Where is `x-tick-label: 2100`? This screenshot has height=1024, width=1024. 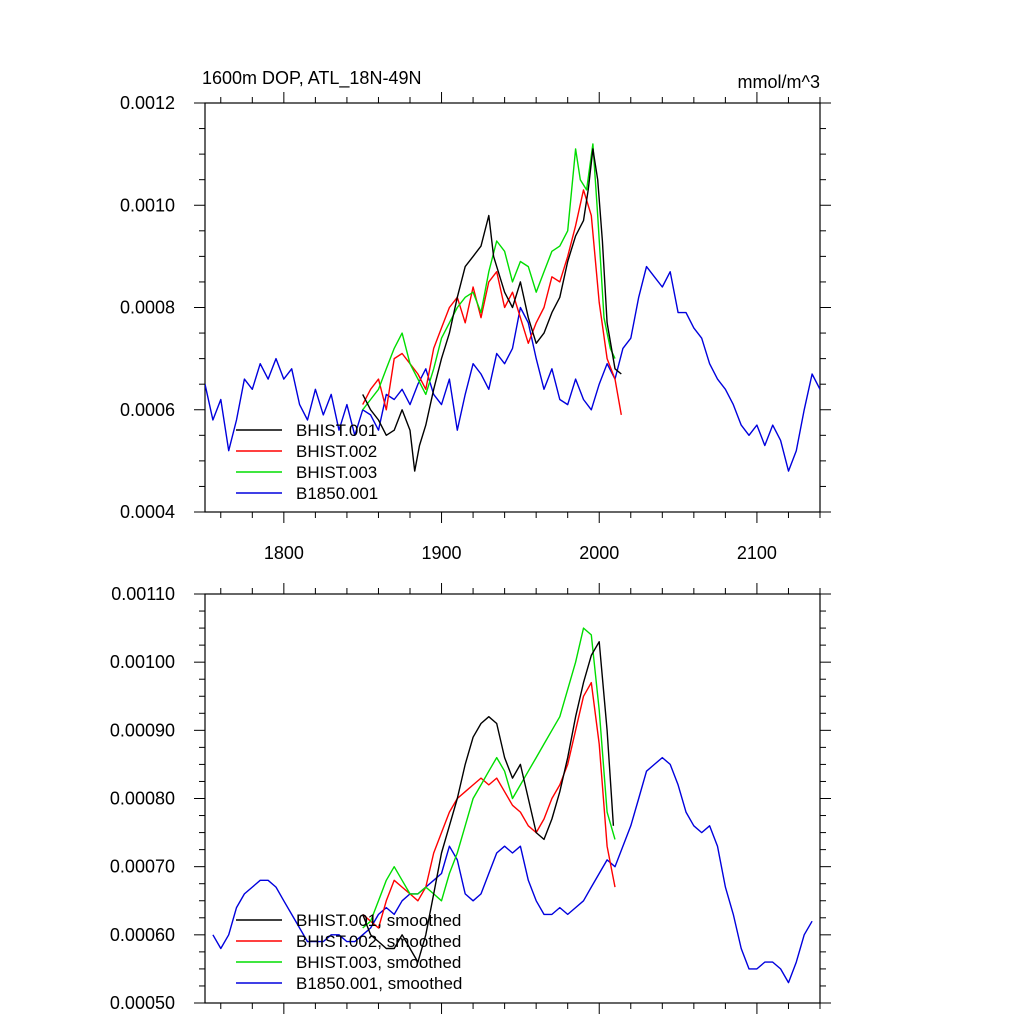 x-tick-label: 2100 is located at coordinates (757, 553).